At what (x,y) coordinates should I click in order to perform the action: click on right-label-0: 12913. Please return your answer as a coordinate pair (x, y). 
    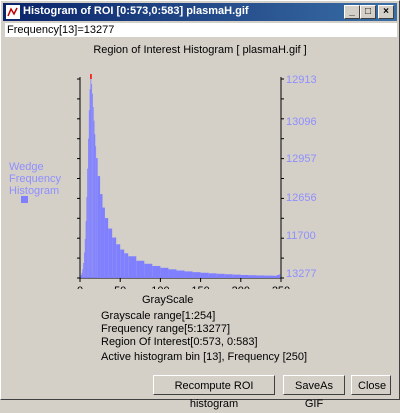
    Looking at the image, I should click on (301, 80).